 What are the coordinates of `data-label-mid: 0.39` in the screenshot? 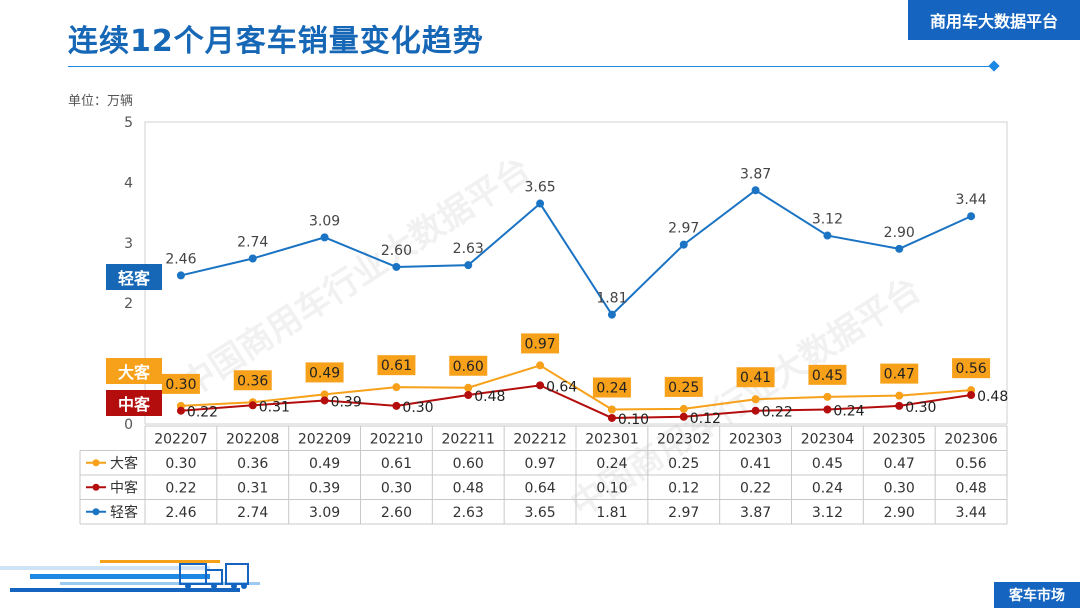 It's located at (346, 402).